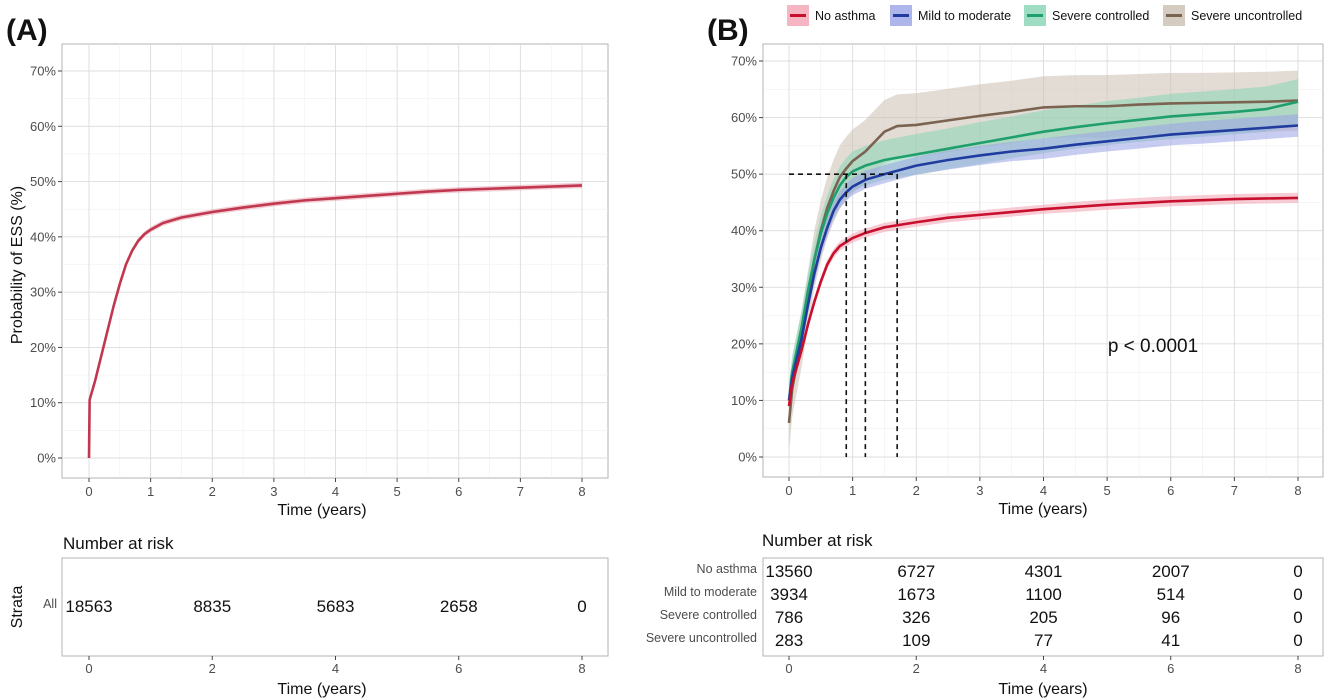  What do you see at coordinates (321, 510) in the screenshot?
I see `panel-a-xlabel: Time (years)` at bounding box center [321, 510].